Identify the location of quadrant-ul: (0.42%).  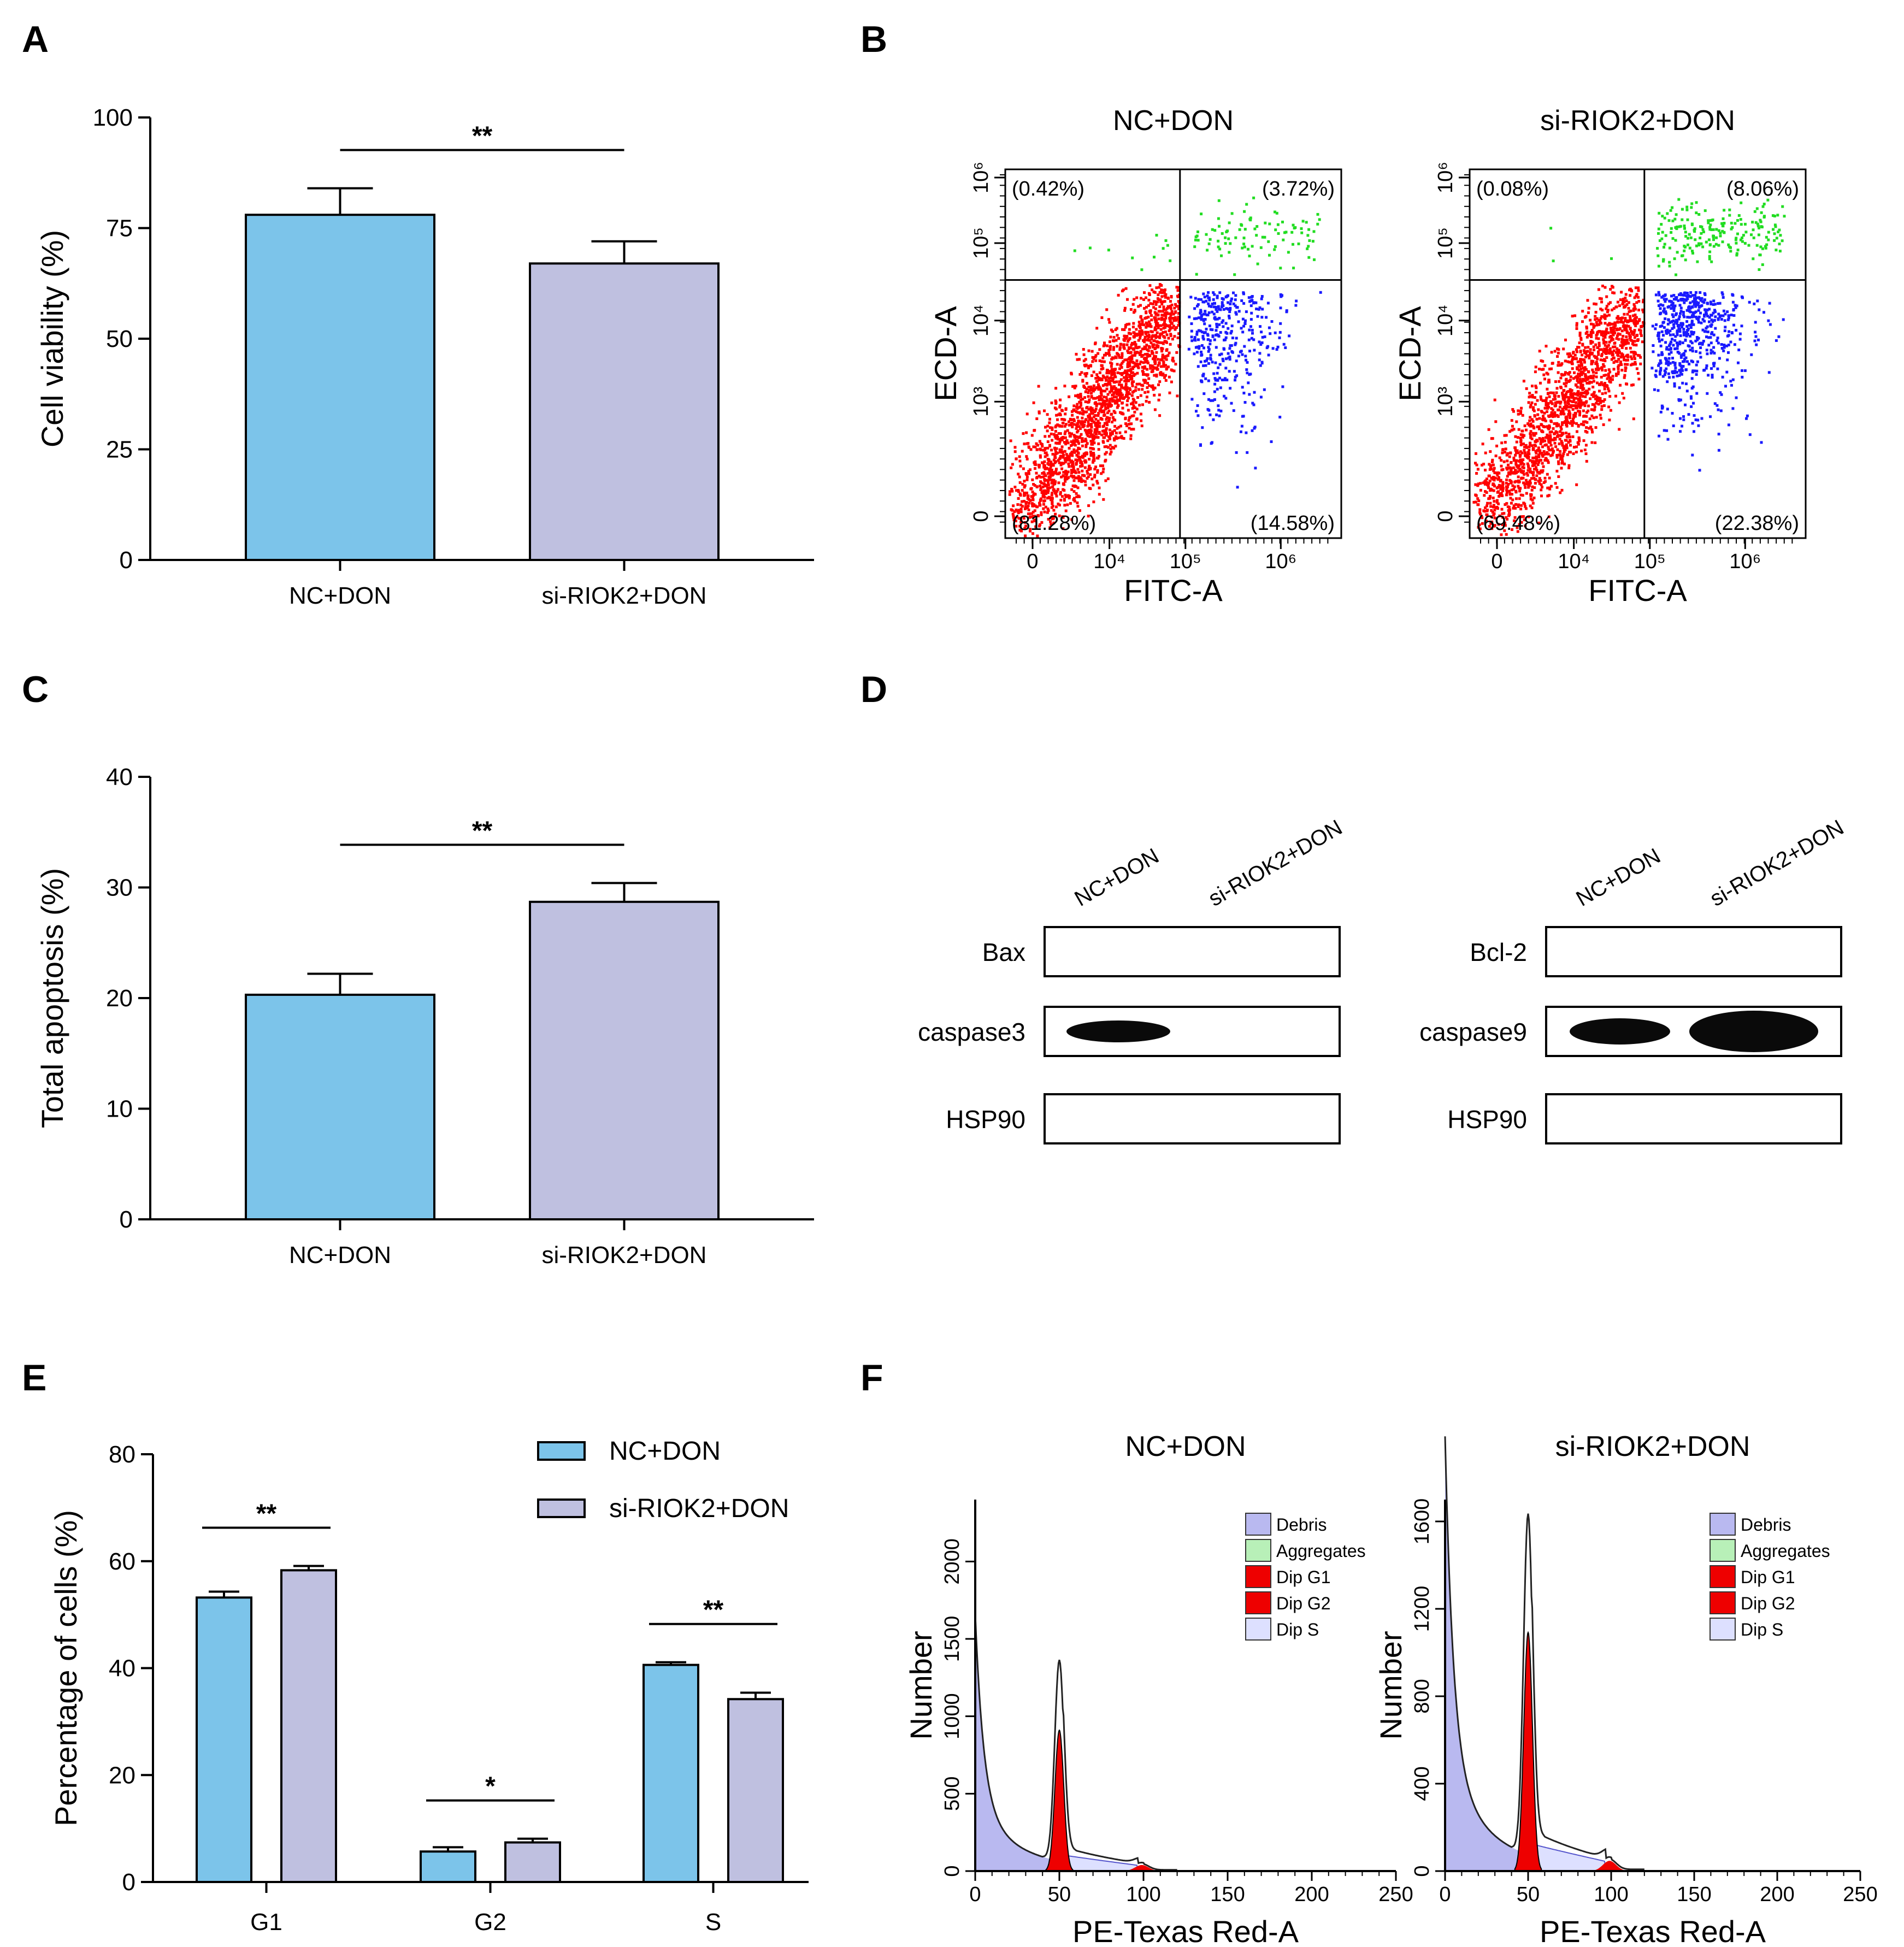
(1048, 189).